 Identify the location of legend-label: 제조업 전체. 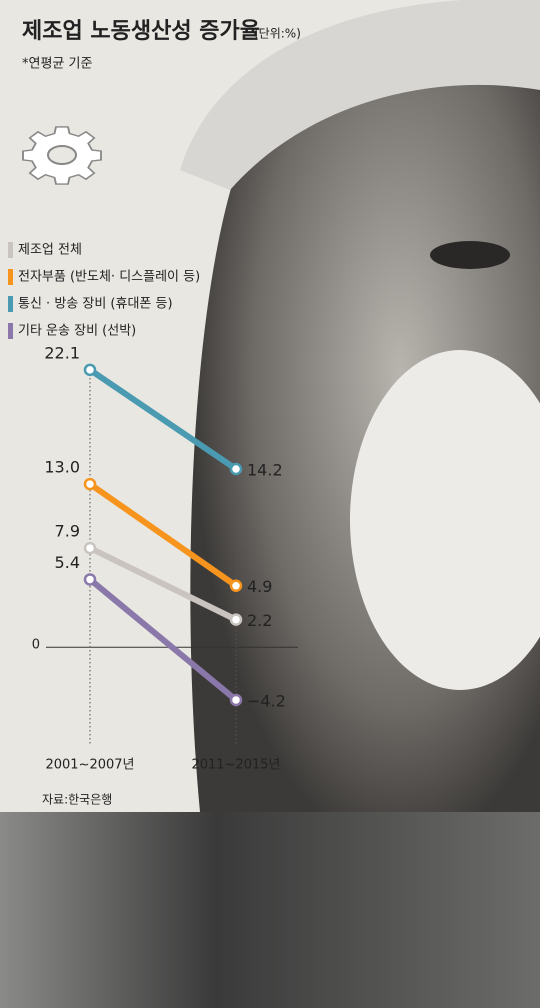
(50, 250).